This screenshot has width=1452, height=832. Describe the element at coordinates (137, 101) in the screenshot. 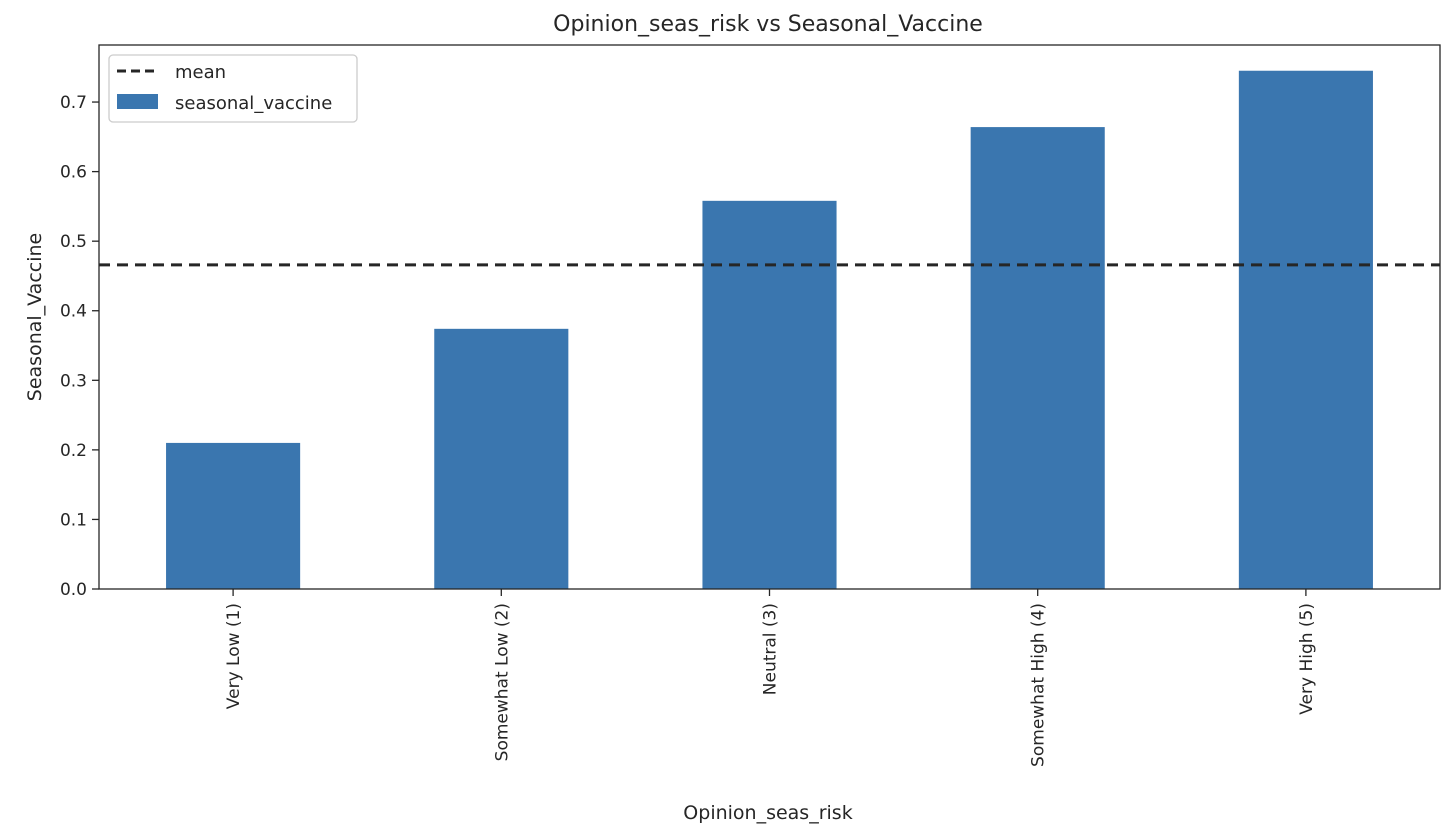

I see `legend-bar-swatch` at that location.